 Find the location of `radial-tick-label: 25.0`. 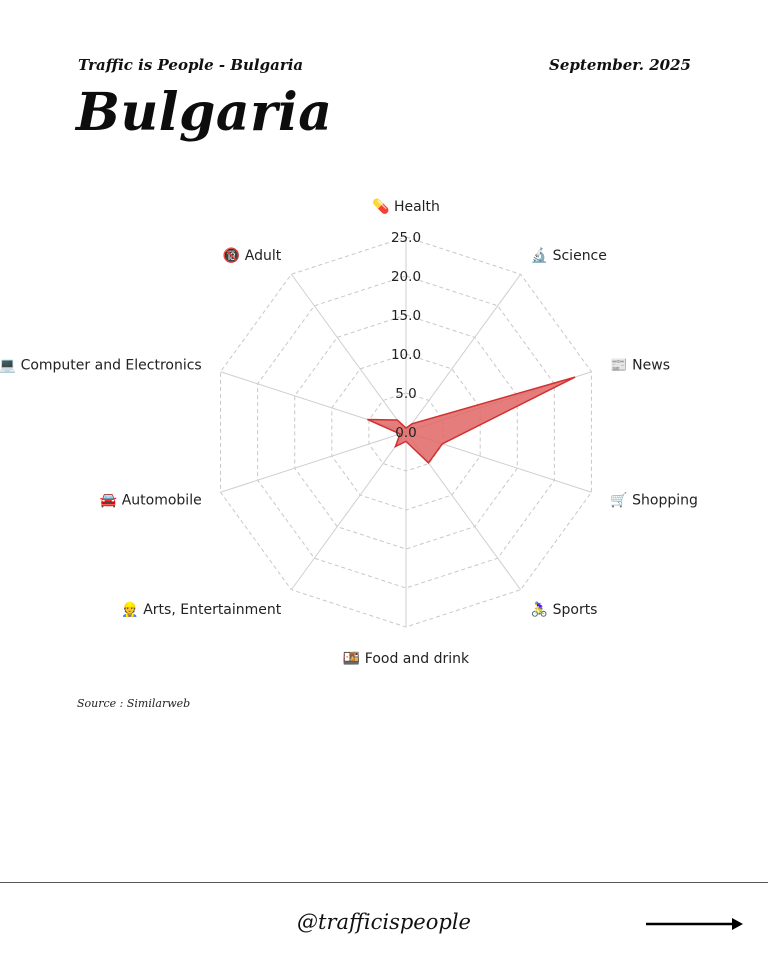

radial-tick-label: 25.0 is located at coordinates (406, 238).